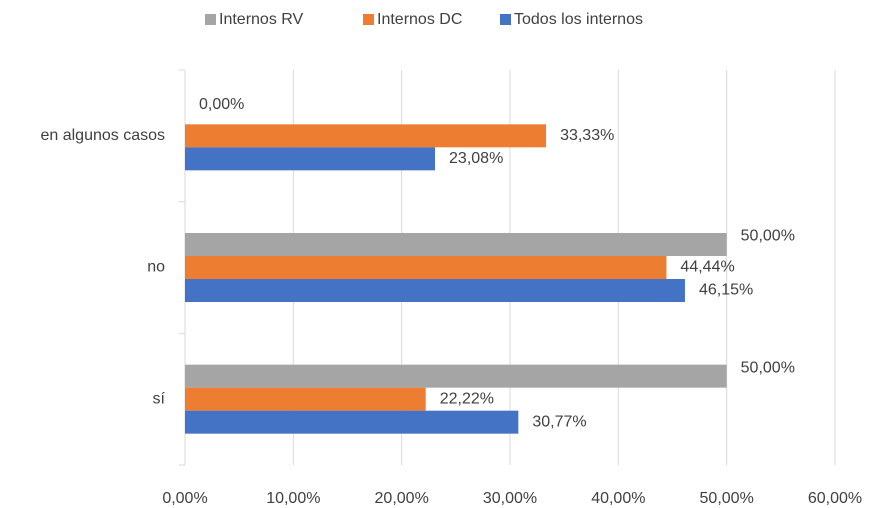 The height and width of the screenshot is (508, 872). I want to click on x-tick-label: 10,00%, so click(293, 498).